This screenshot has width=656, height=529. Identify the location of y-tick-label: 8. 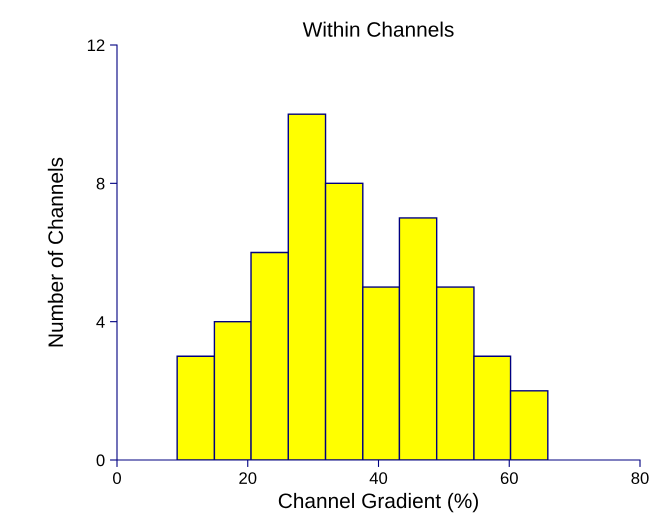
(100, 184).